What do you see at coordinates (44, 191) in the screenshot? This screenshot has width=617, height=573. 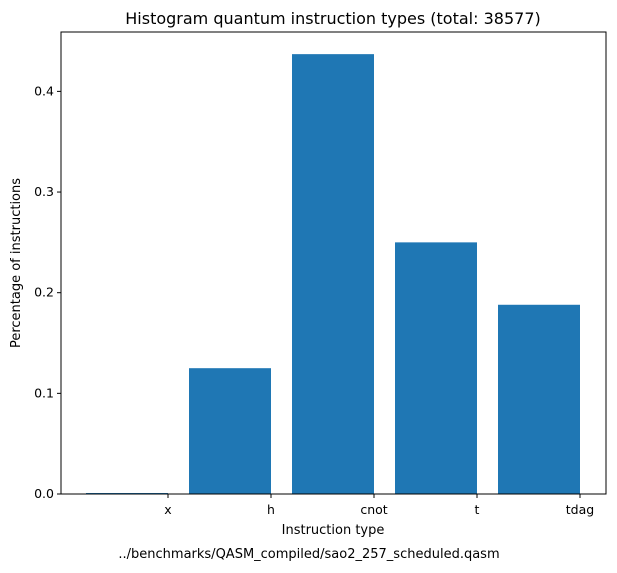 I see `y-tick-label-3: 0.3` at bounding box center [44, 191].